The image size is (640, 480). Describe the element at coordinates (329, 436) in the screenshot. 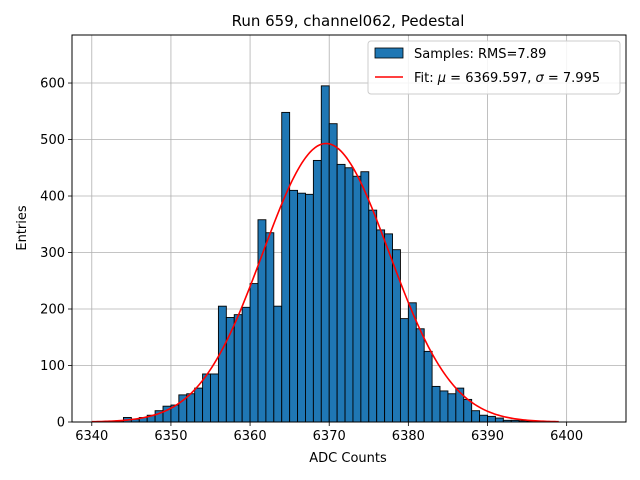

I see `x-tick-label: 6370` at that location.